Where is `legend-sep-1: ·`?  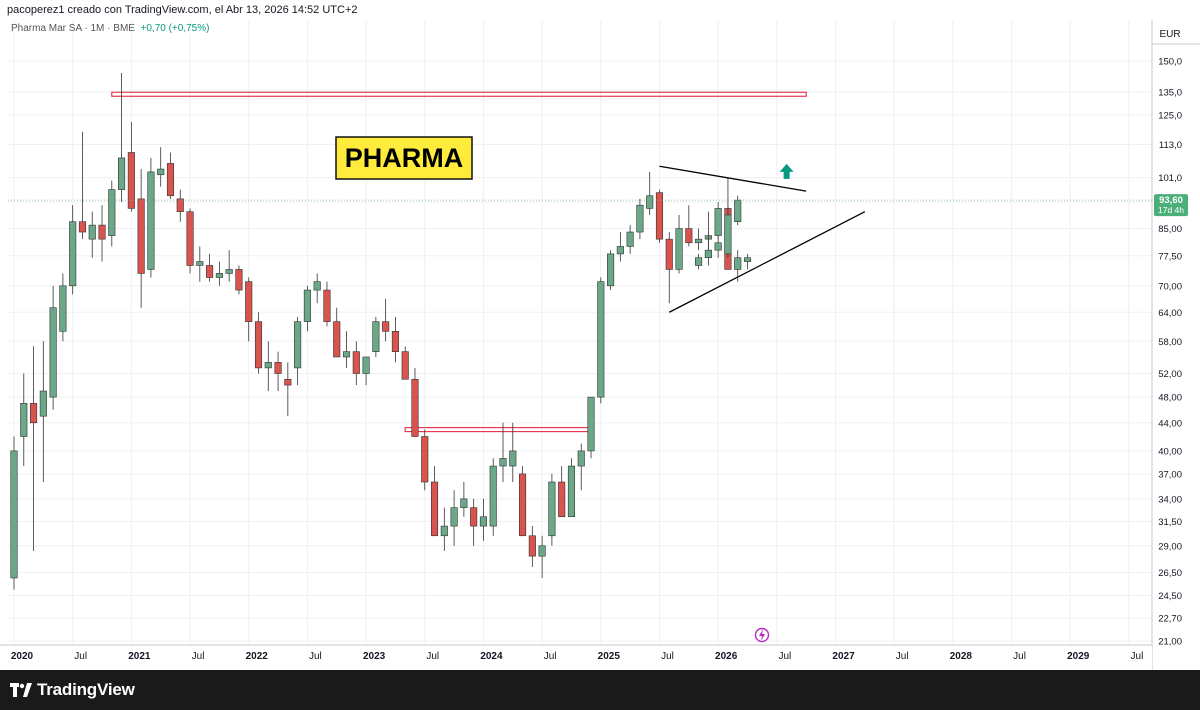
legend-sep-1: · is located at coordinates (87, 28).